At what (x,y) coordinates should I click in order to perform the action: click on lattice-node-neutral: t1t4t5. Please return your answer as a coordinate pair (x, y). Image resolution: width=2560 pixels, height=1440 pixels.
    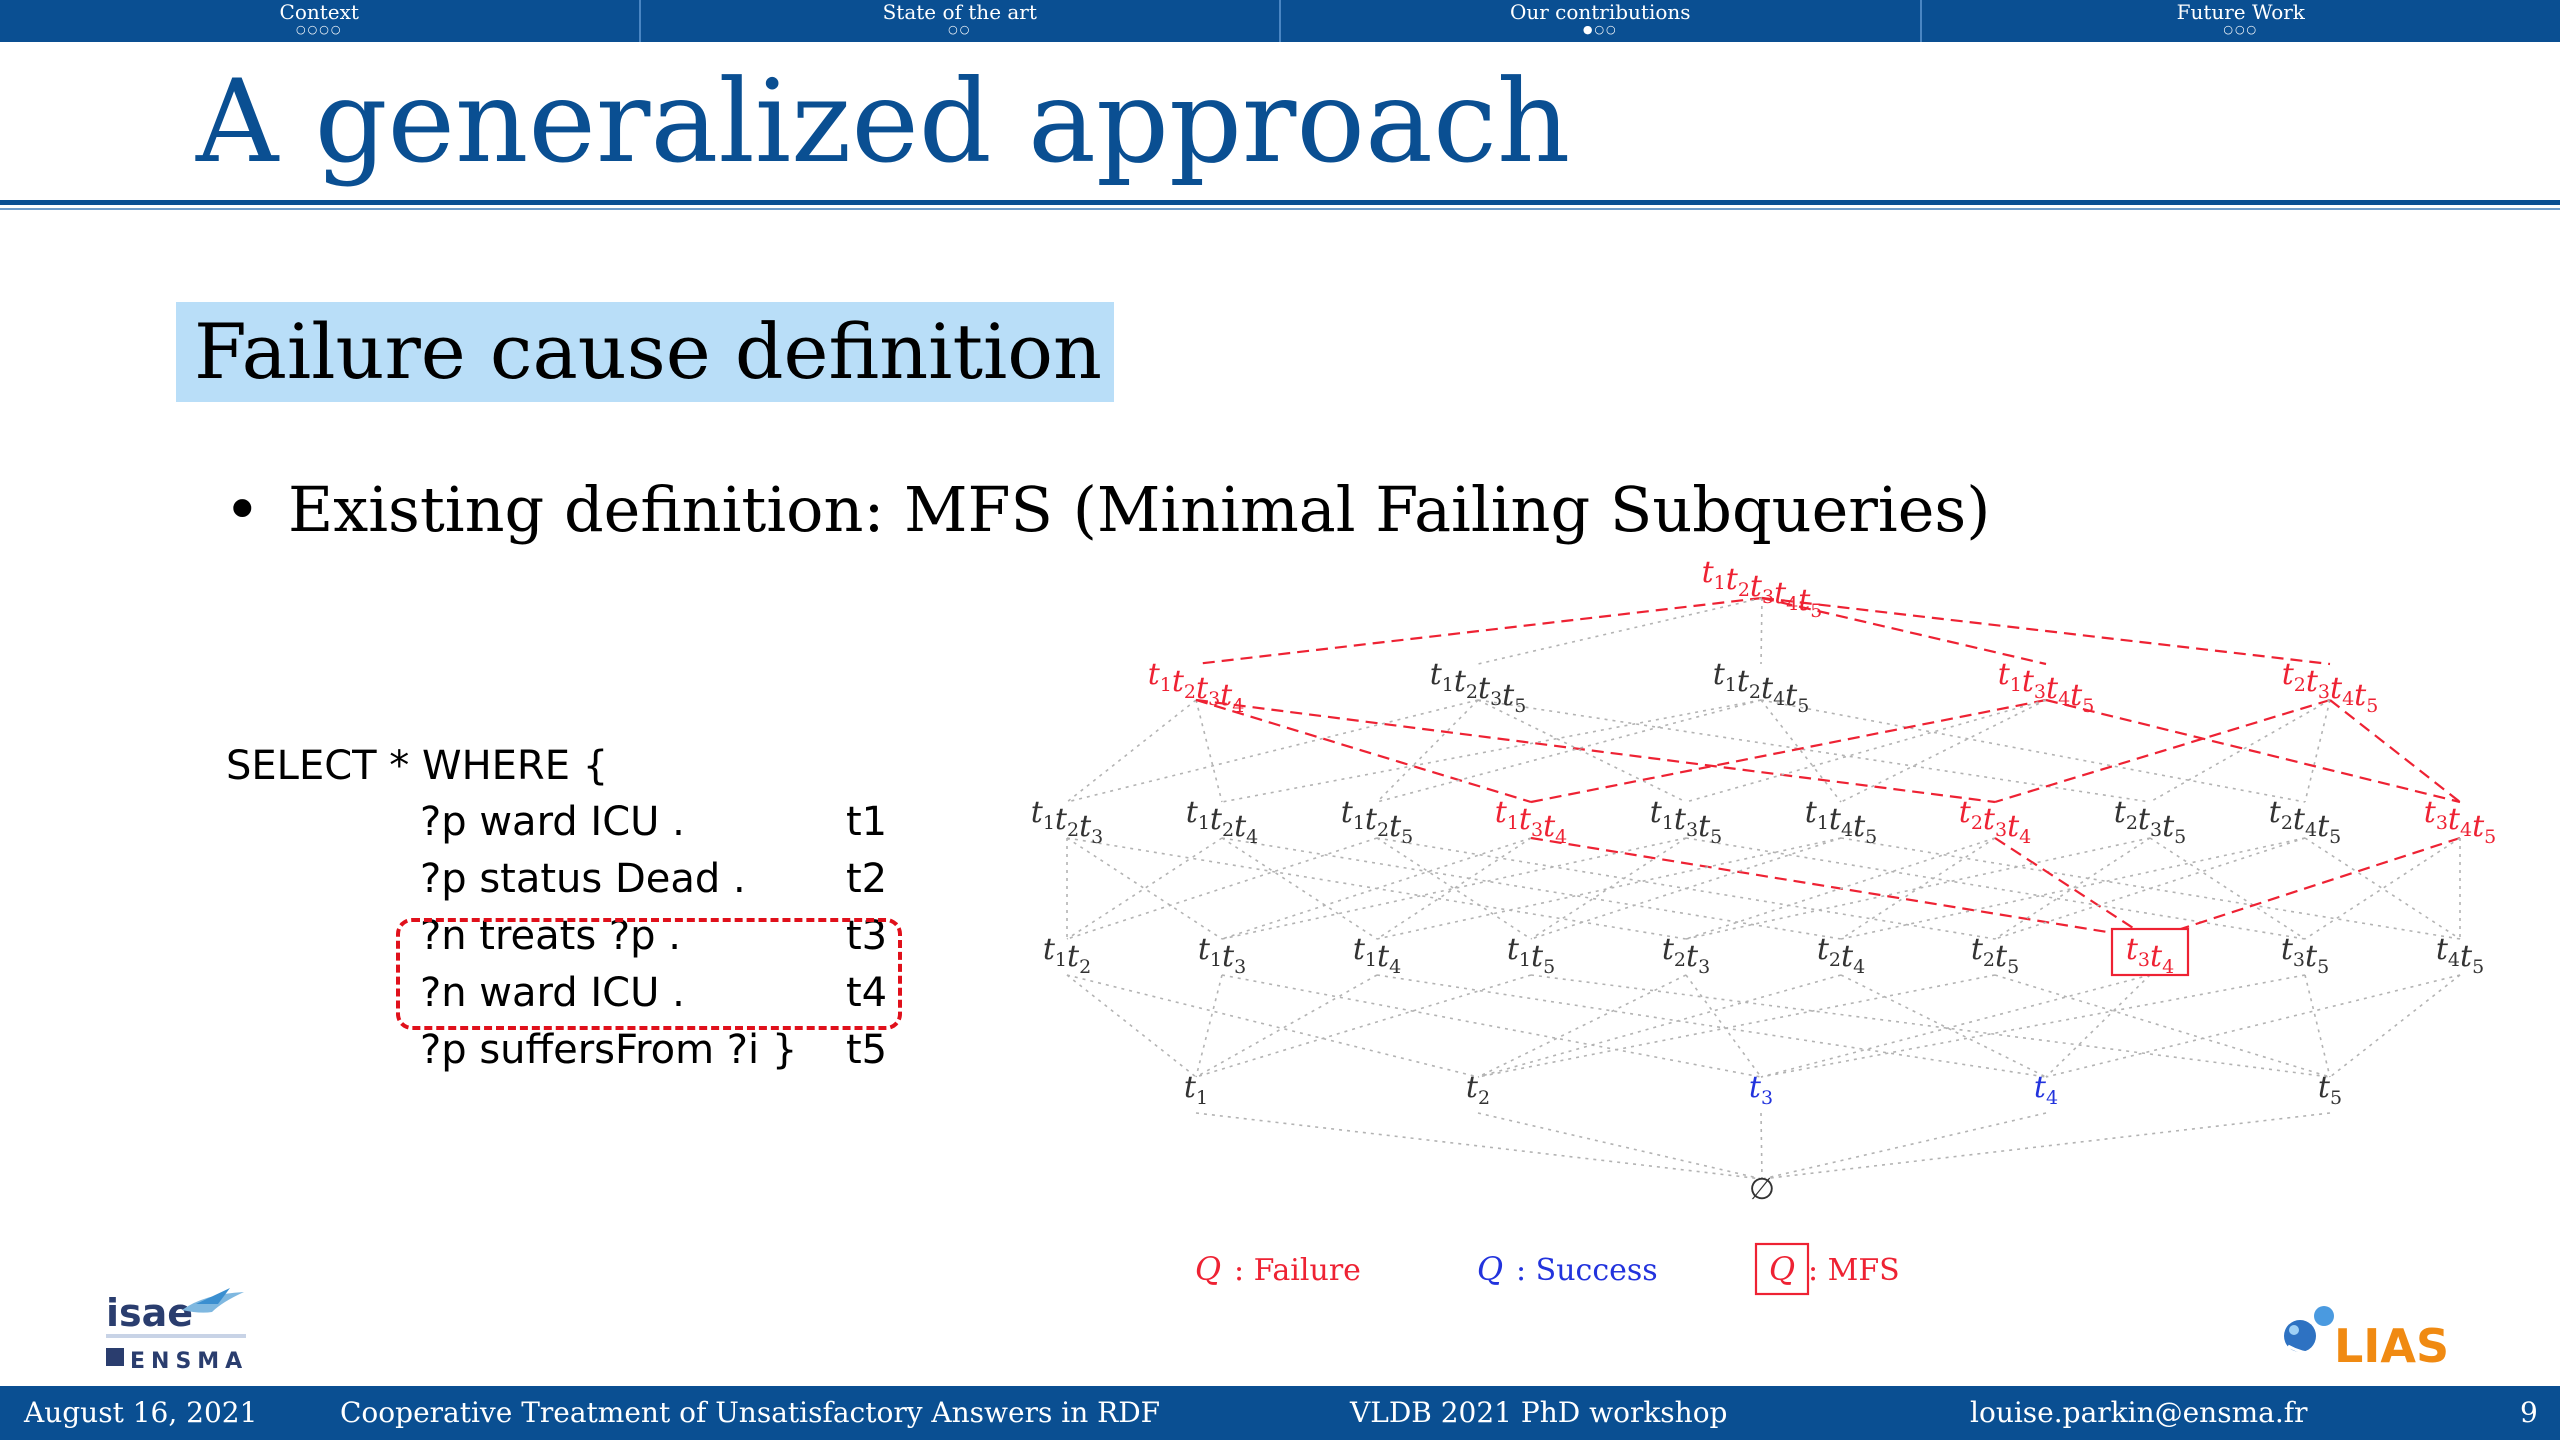
    Looking at the image, I should click on (1841, 821).